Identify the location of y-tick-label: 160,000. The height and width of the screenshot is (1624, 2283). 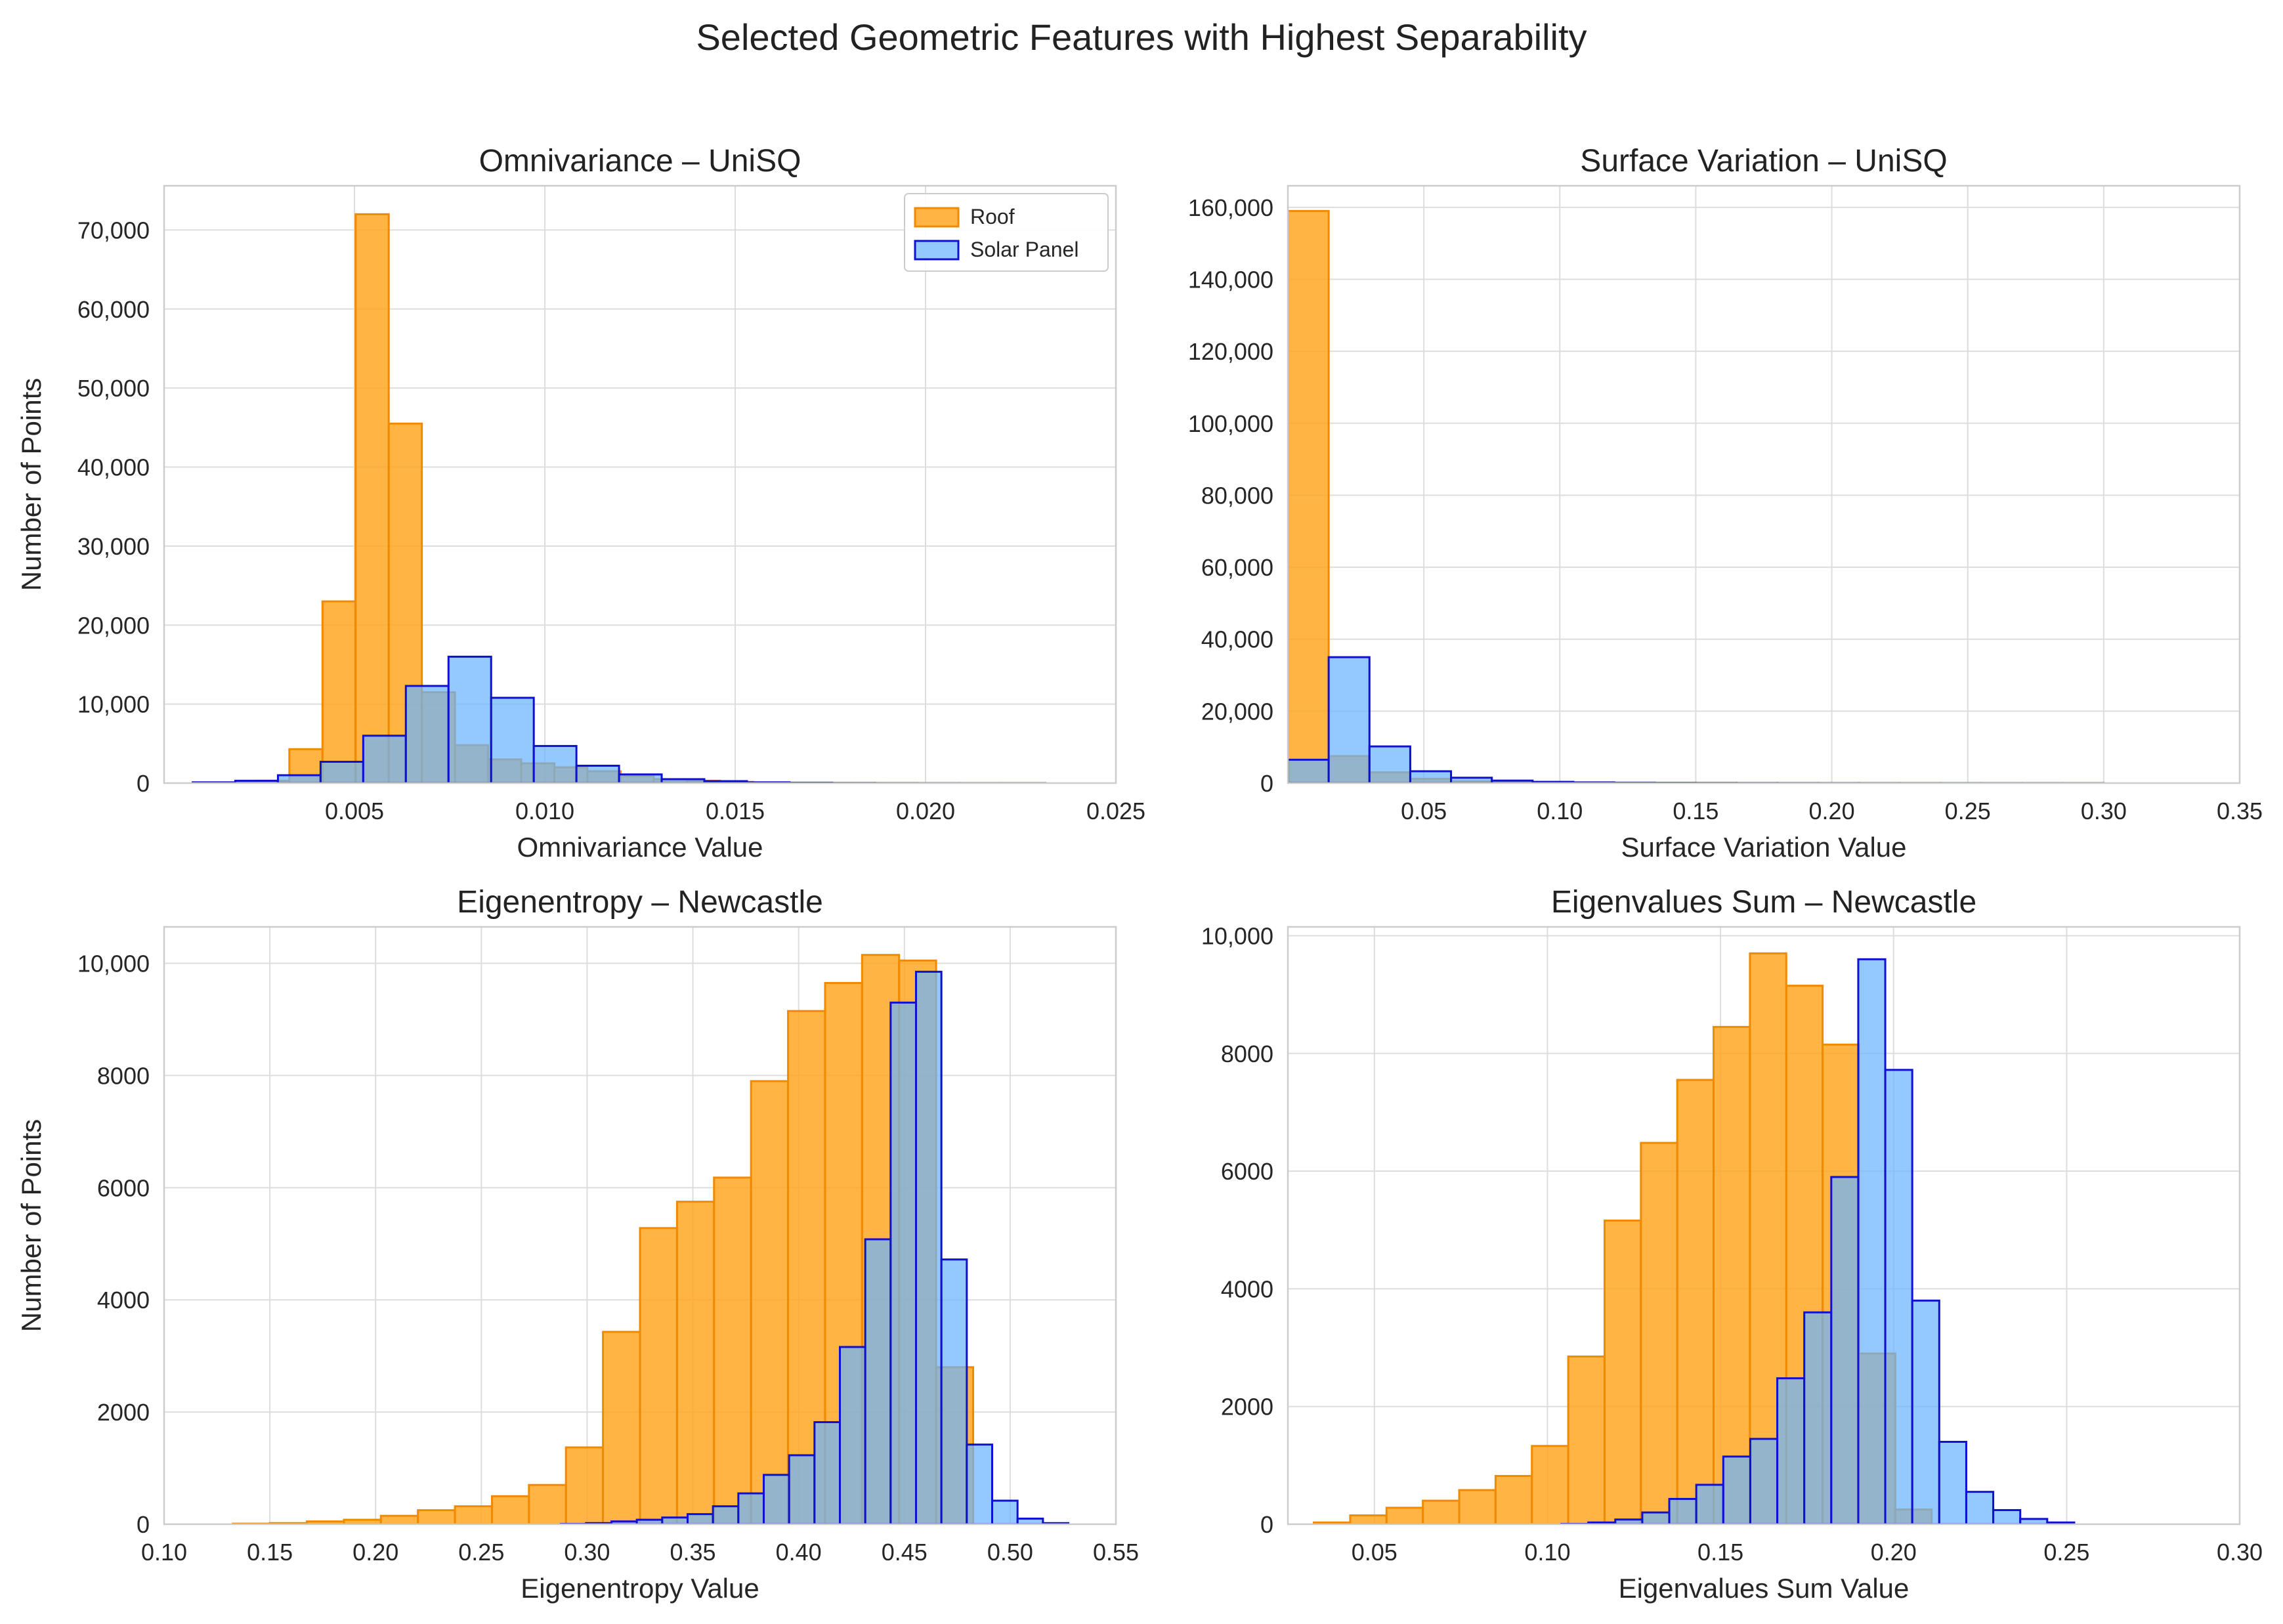
(1230, 208).